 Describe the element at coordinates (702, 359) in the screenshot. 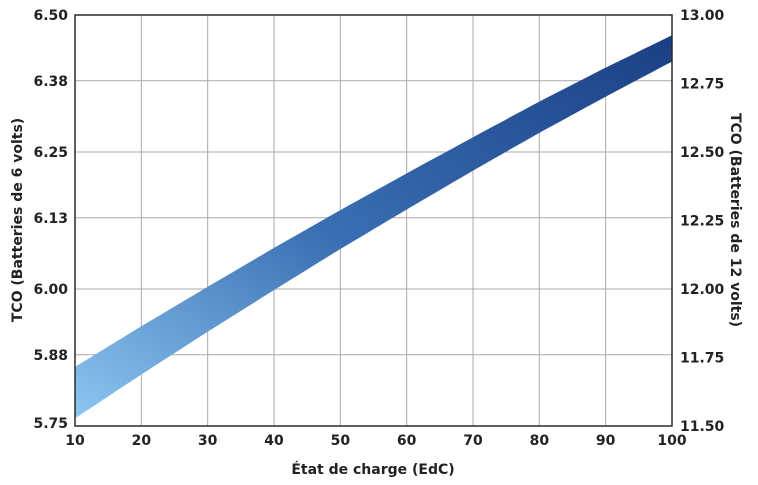

I see `y-right-tick-label: 11.75` at that location.